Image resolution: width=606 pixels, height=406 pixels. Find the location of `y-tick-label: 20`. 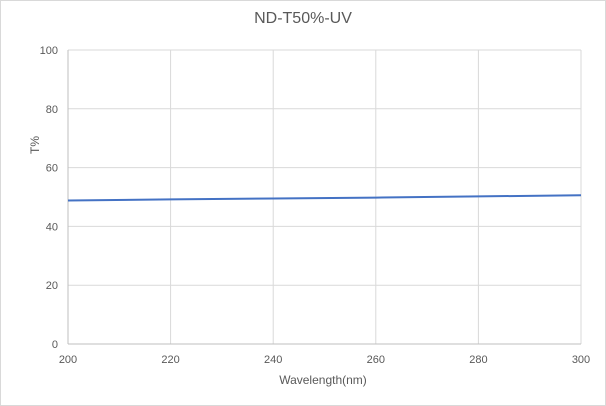

y-tick-label: 20 is located at coordinates (52, 286).